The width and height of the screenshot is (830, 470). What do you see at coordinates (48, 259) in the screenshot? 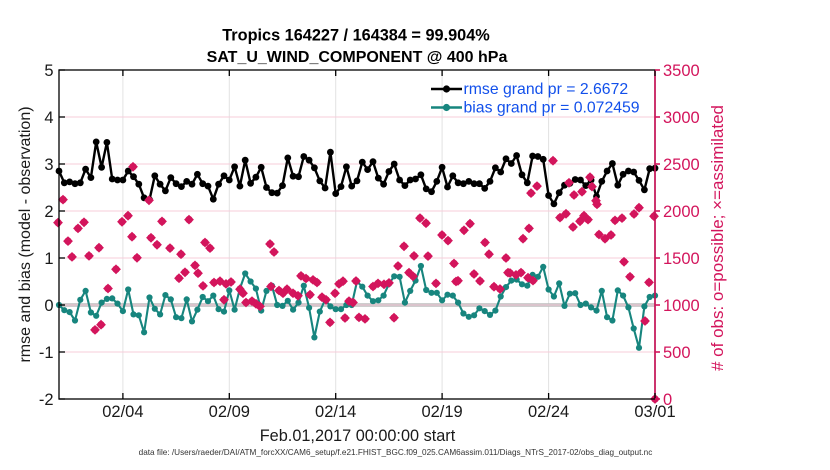
I see `svg-text: 1` at bounding box center [48, 259].